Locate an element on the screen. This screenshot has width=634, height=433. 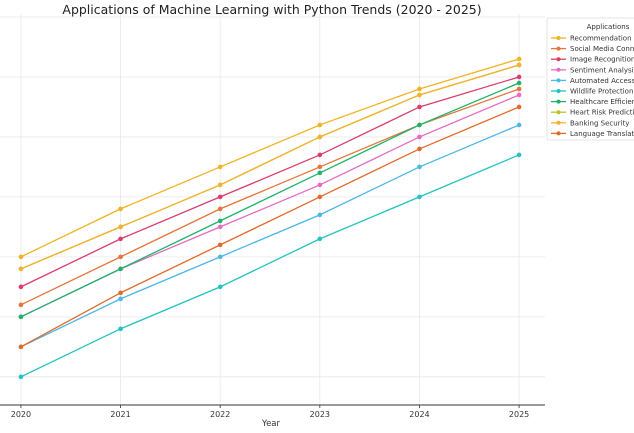
legend-item: Heart Risk Predicti is located at coordinates (592, 113).